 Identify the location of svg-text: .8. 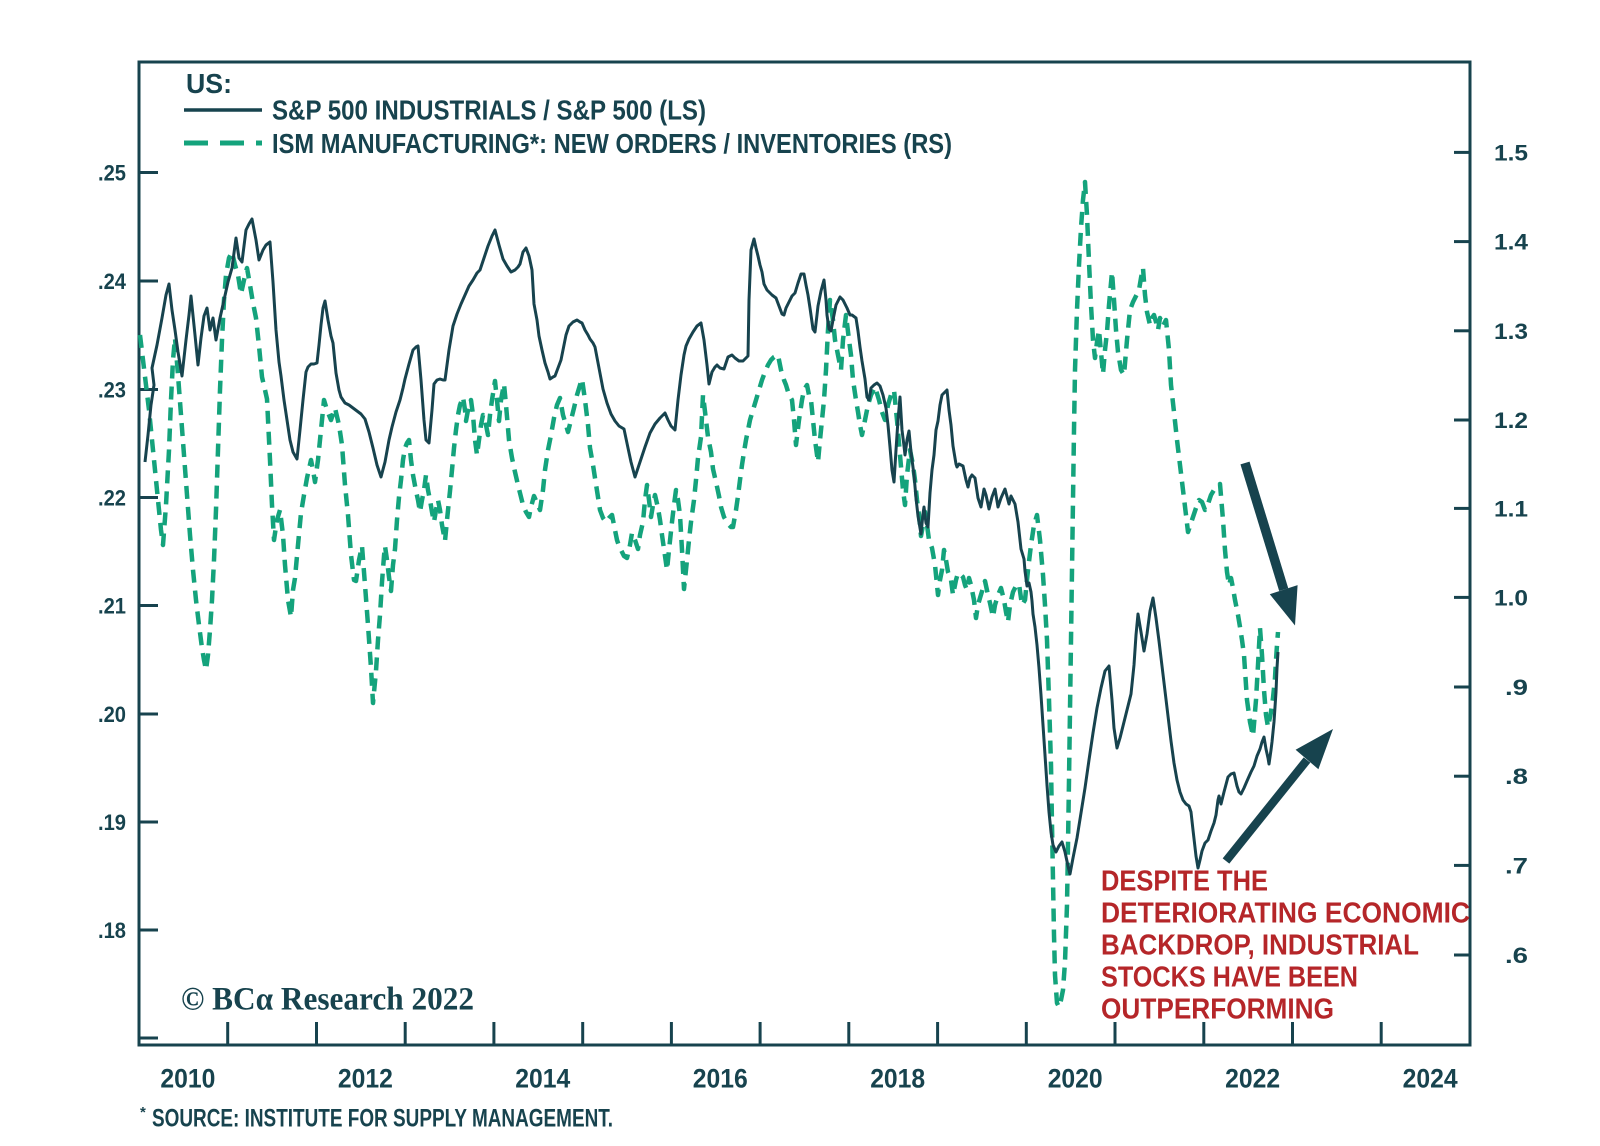
(1516, 776).